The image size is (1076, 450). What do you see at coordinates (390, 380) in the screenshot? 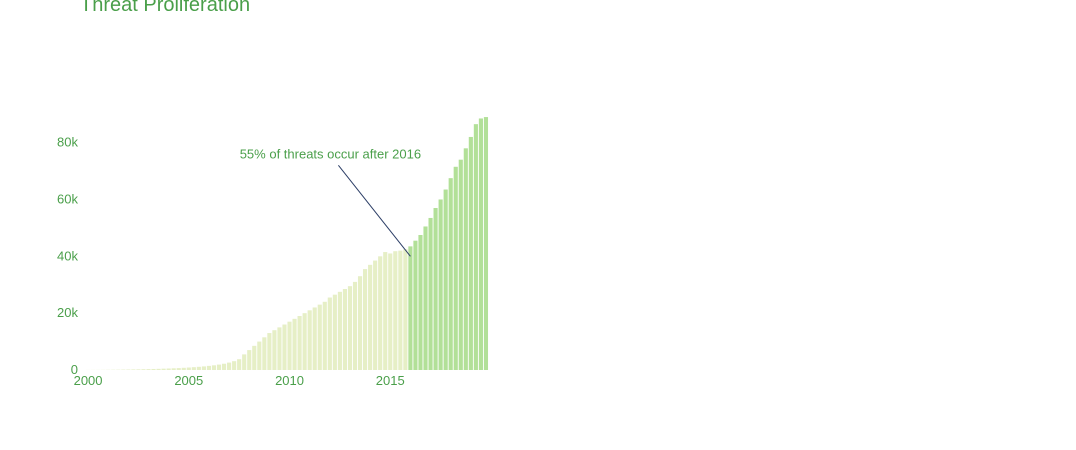
I see `x-tick-label: 2015` at bounding box center [390, 380].